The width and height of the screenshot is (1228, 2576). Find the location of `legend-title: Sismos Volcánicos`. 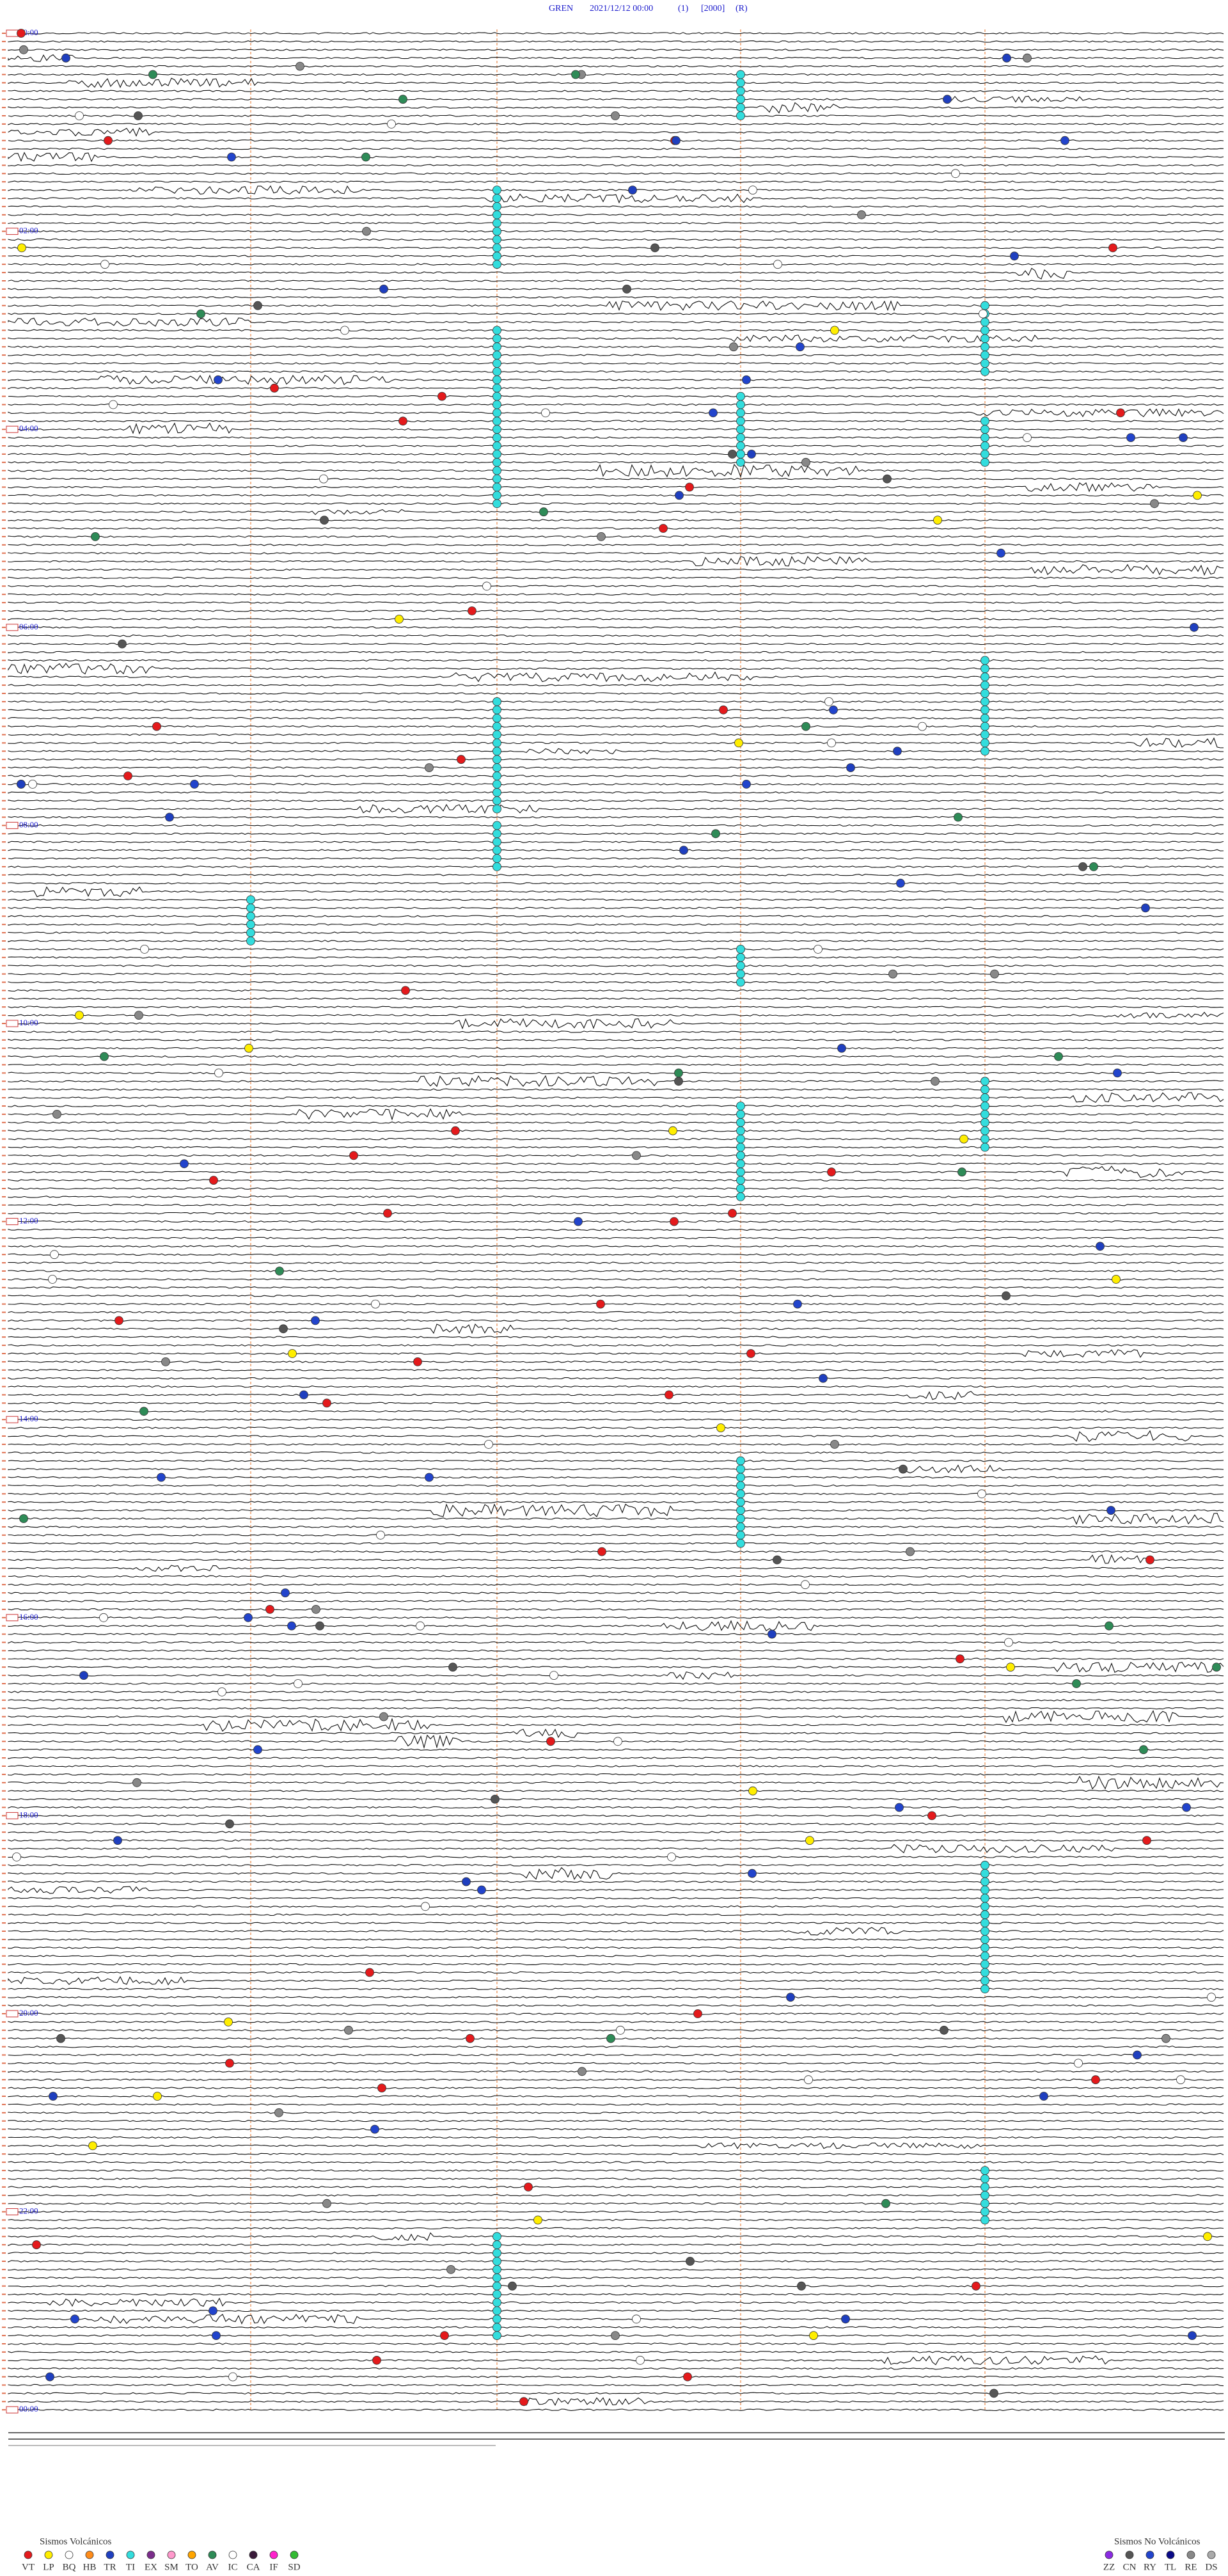

legend-title: Sismos Volcánicos is located at coordinates (76, 2541).